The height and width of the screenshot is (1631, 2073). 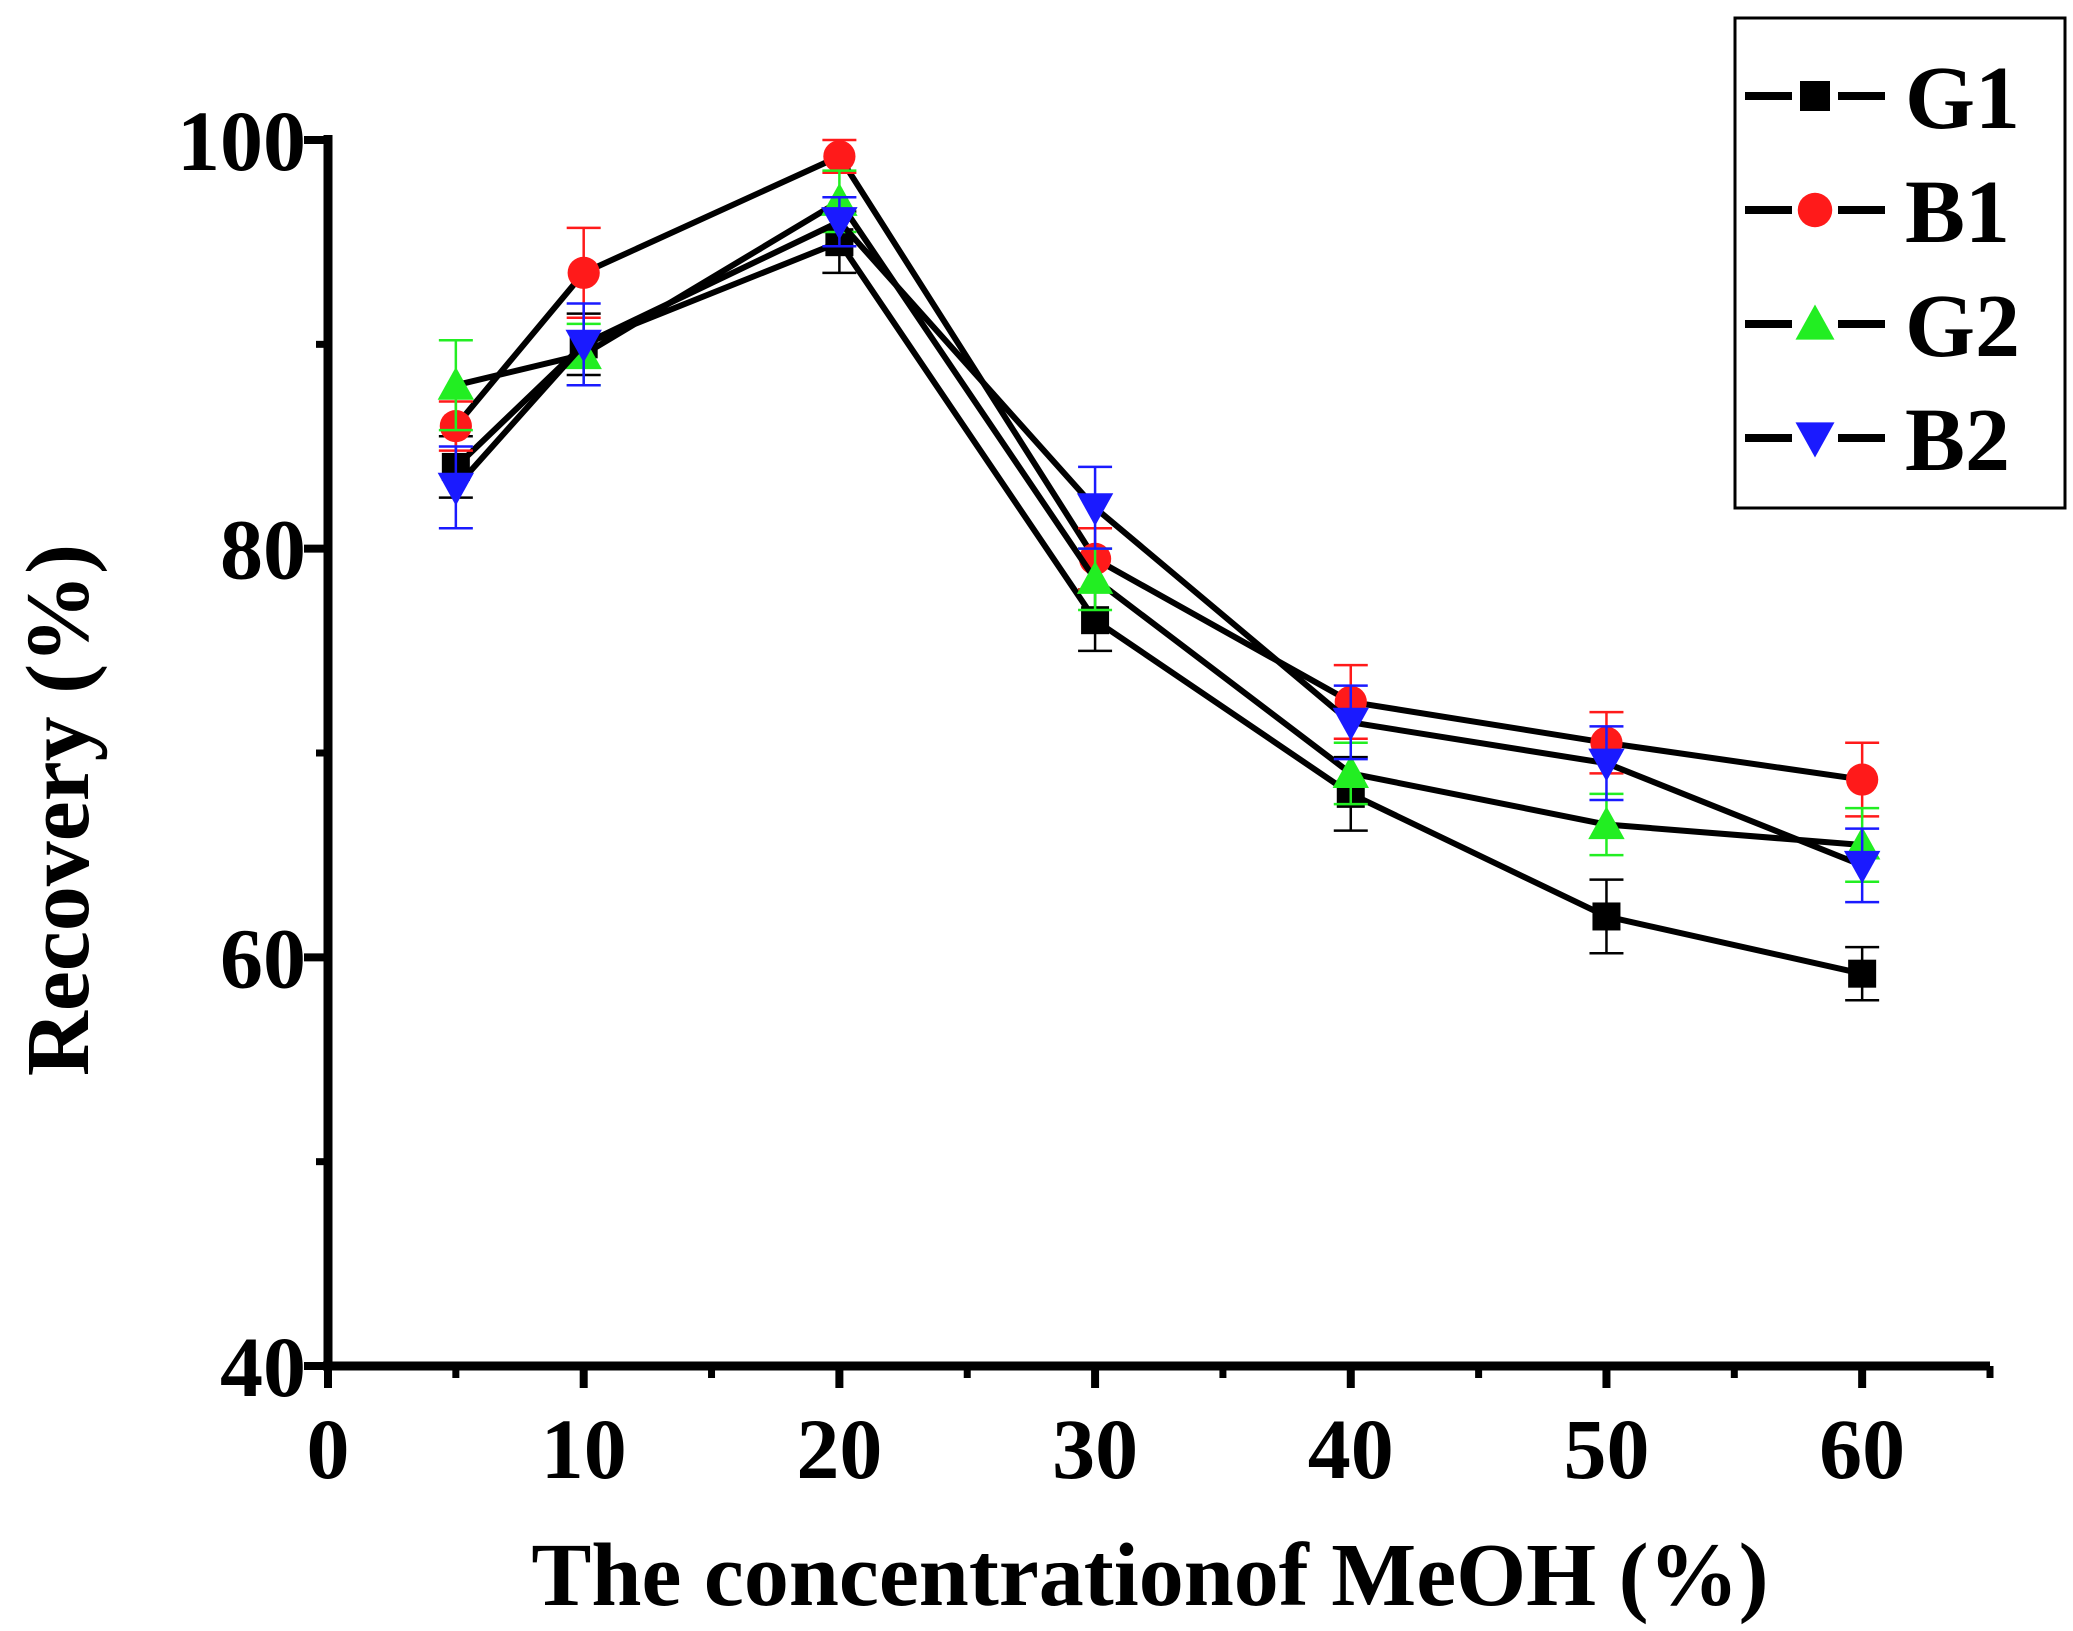 What do you see at coordinates (1957, 212) in the screenshot?
I see `legend-label-b1: B1` at bounding box center [1957, 212].